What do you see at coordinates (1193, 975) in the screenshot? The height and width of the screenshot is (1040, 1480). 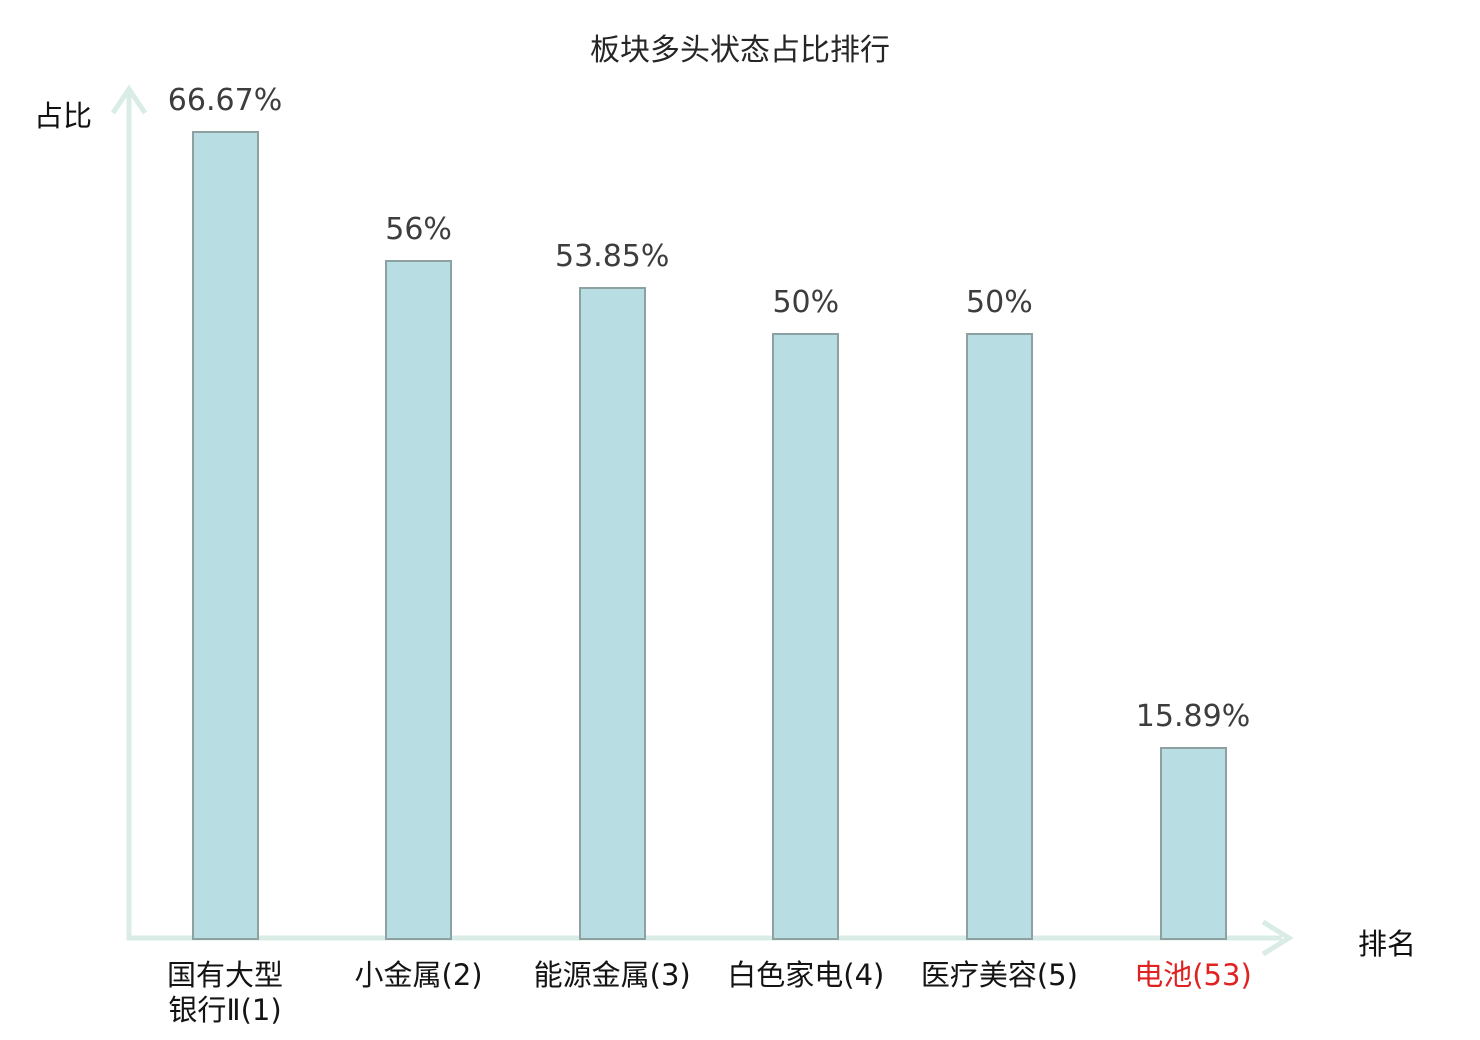 I see `category-label: 电池(53)` at bounding box center [1193, 975].